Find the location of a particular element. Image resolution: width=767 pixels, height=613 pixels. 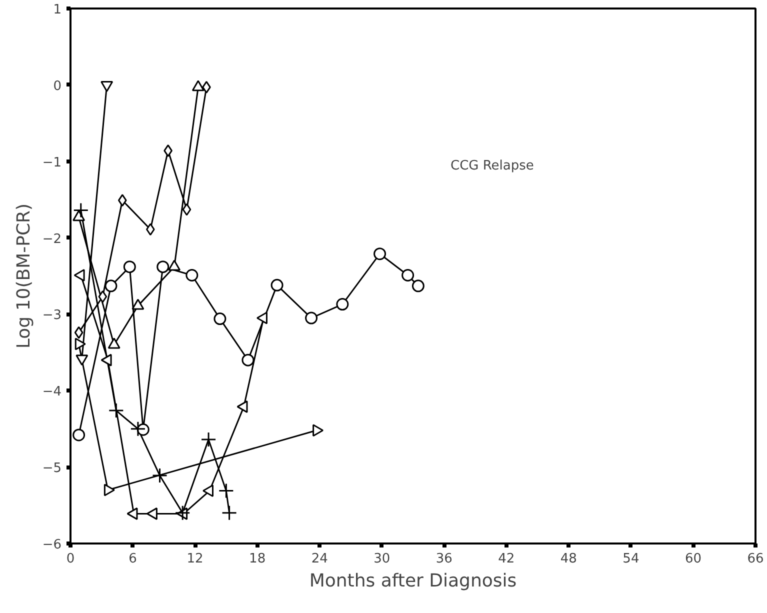

y-tick-label: −5 is located at coordinates (52, 468).